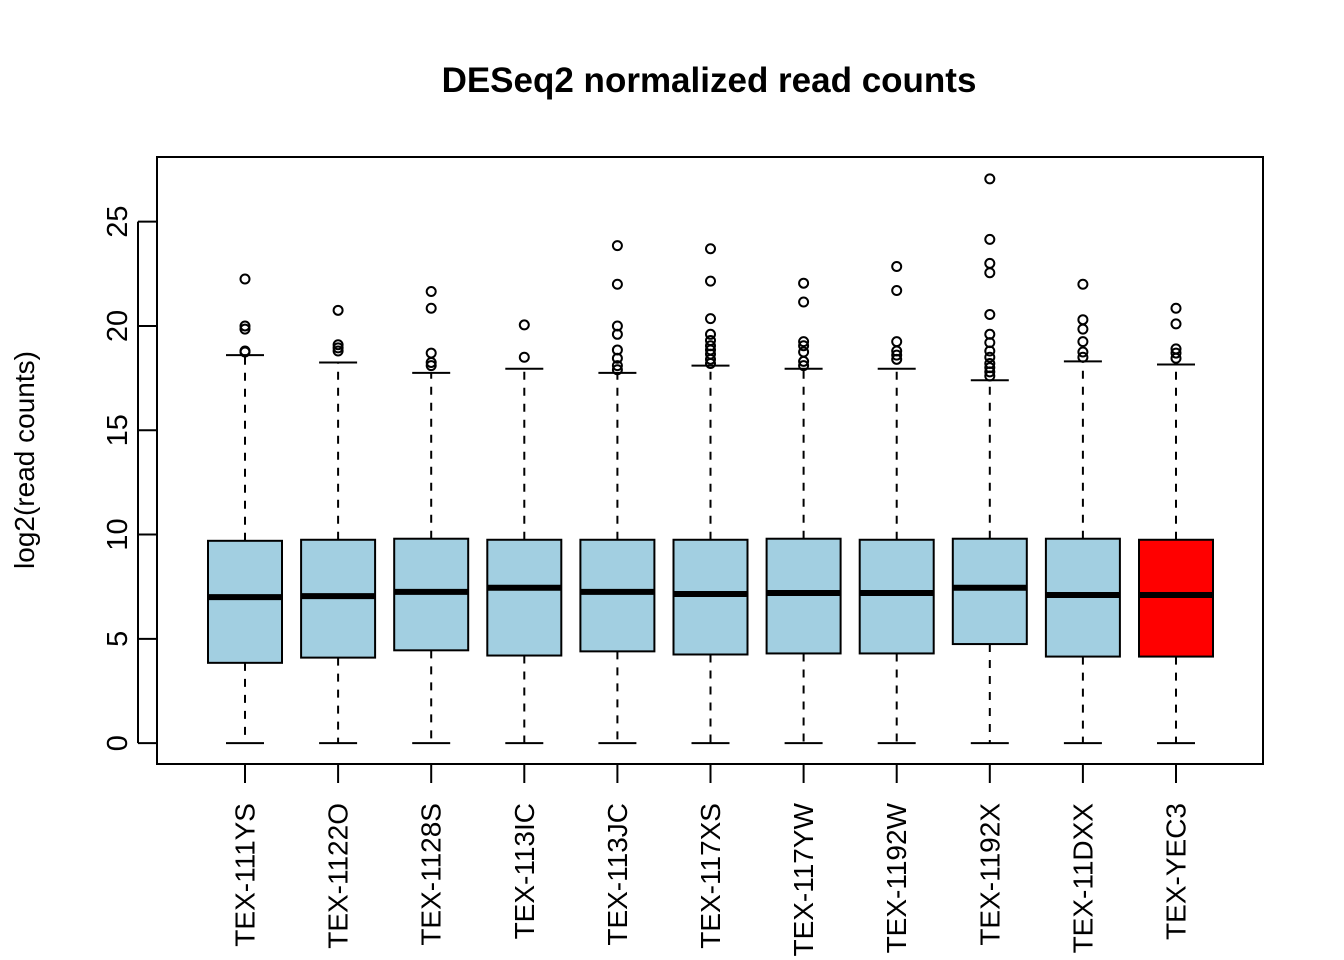 This screenshot has width=1344, height=960. I want to click on box-tex-1122o, so click(338, 524).